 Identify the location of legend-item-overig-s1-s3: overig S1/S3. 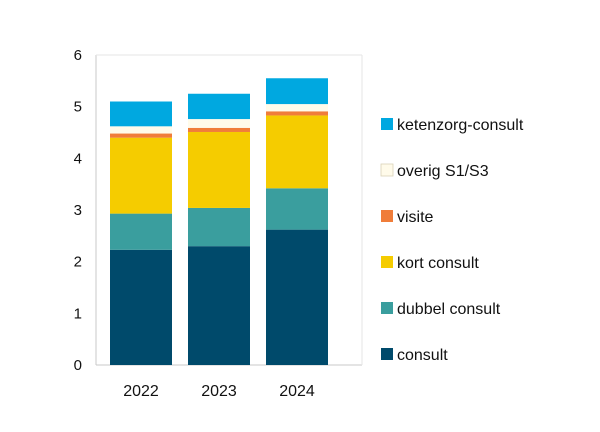
(434, 171).